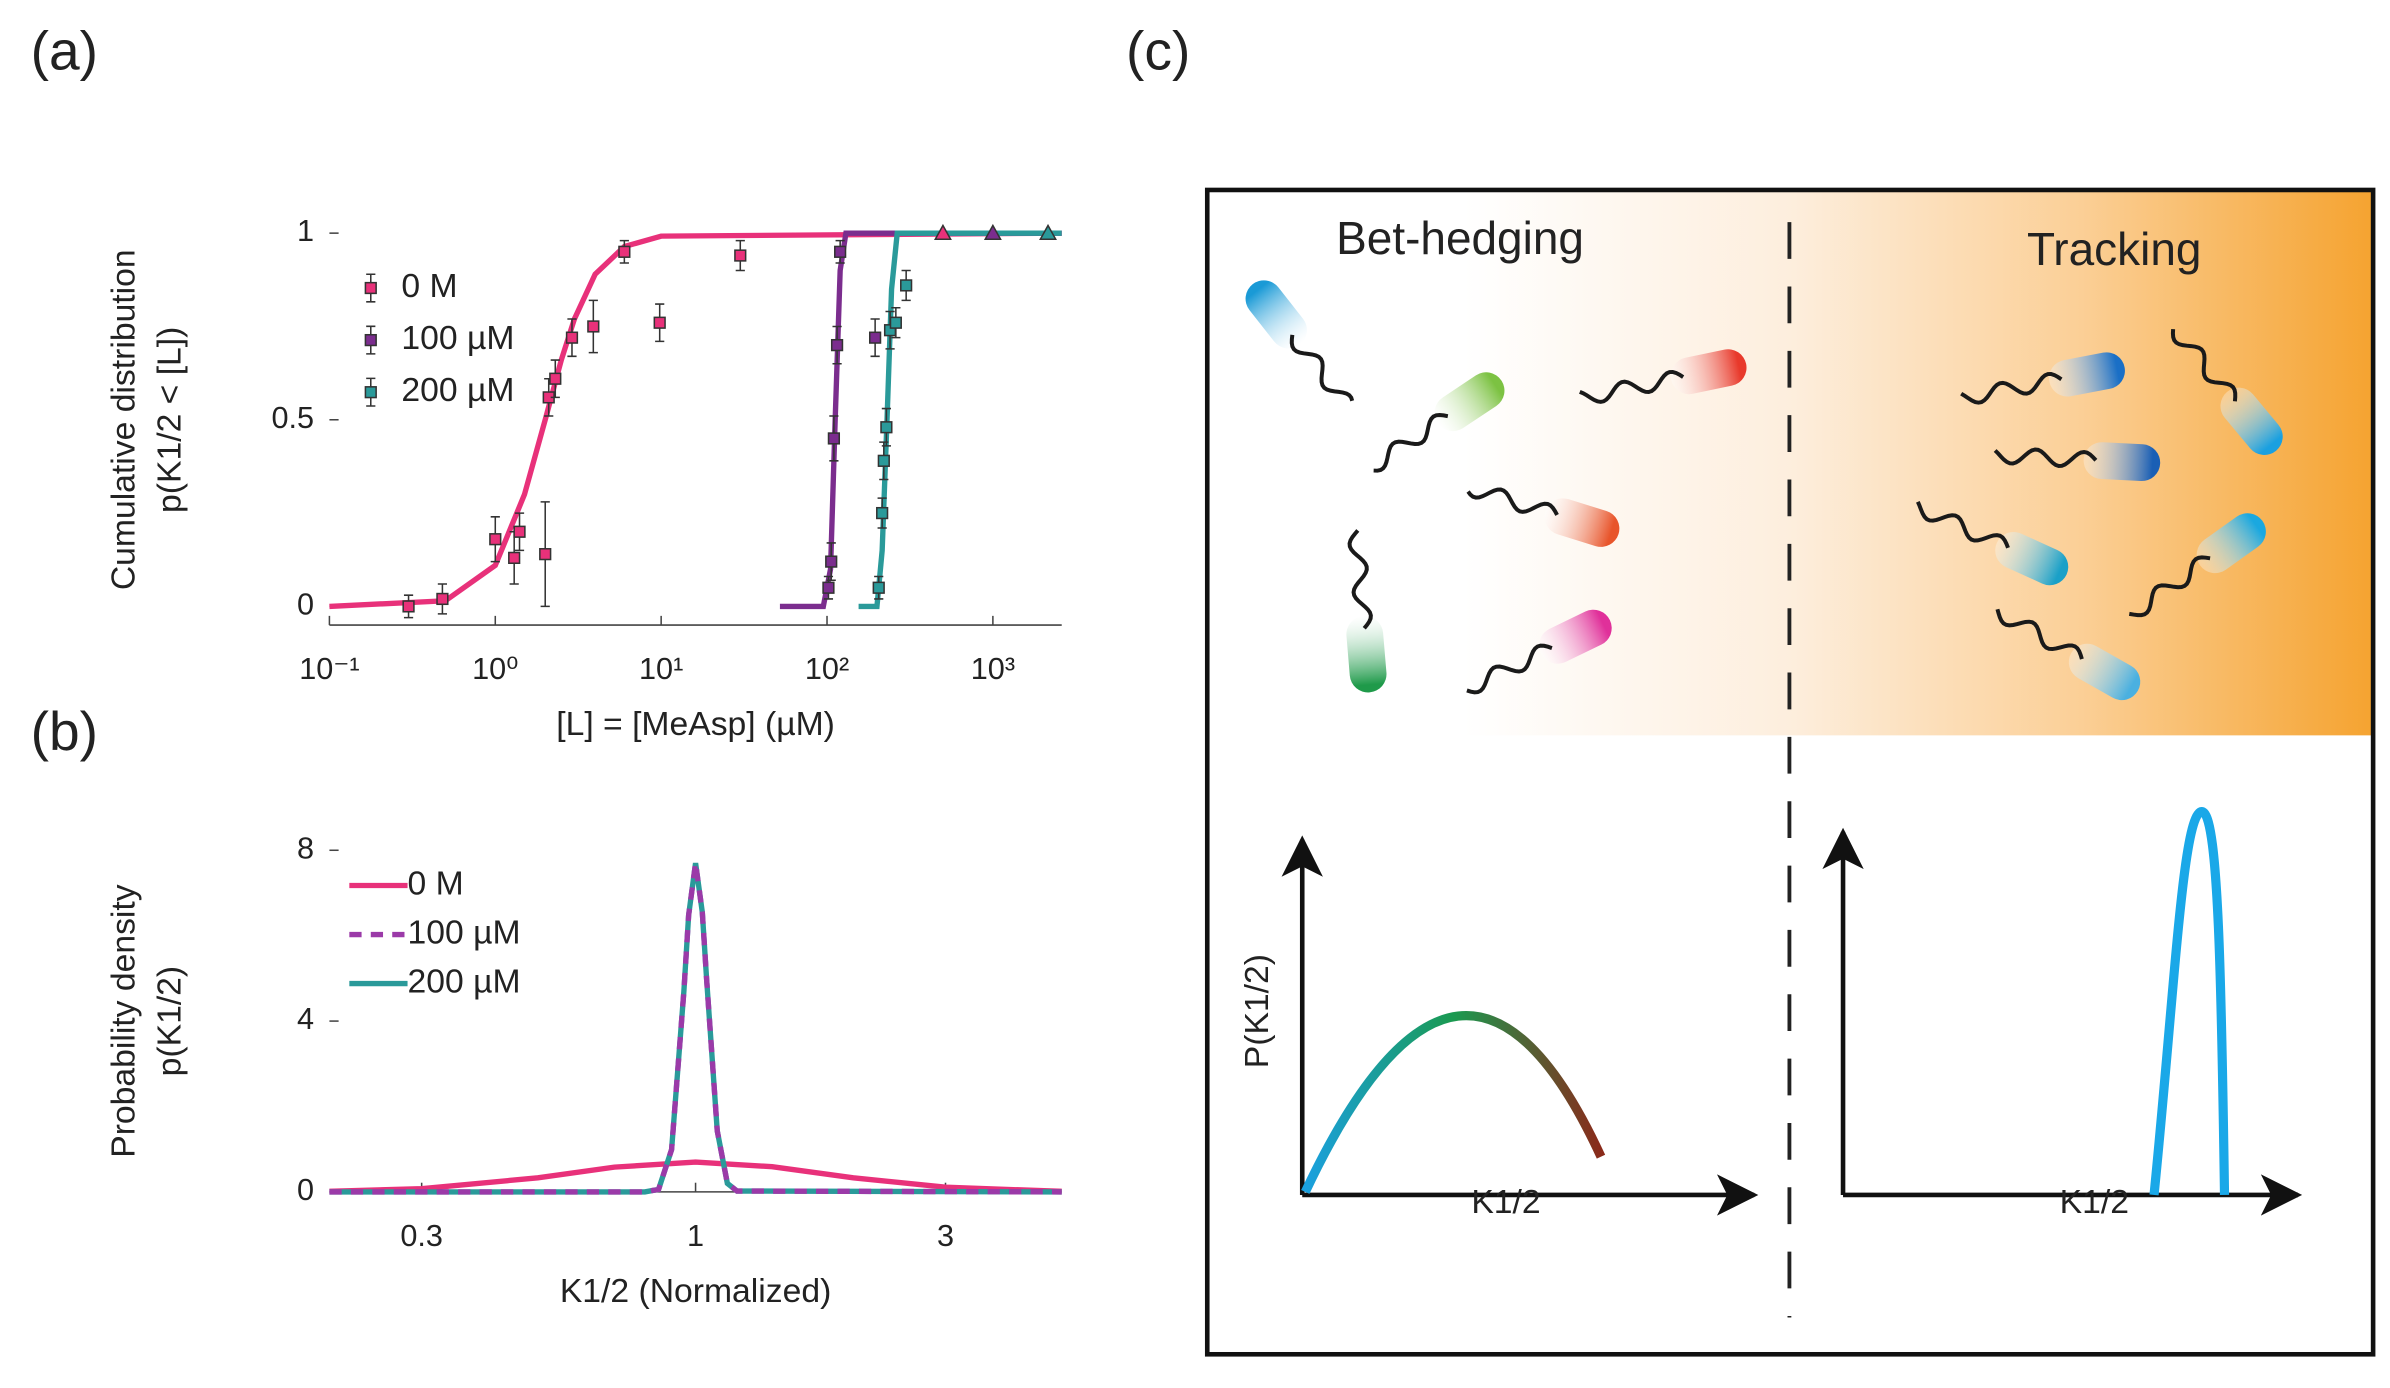 The width and height of the screenshot is (2390, 1388). Describe the element at coordinates (2114, 249) in the screenshot. I see `diagram-title: Tracking` at that location.